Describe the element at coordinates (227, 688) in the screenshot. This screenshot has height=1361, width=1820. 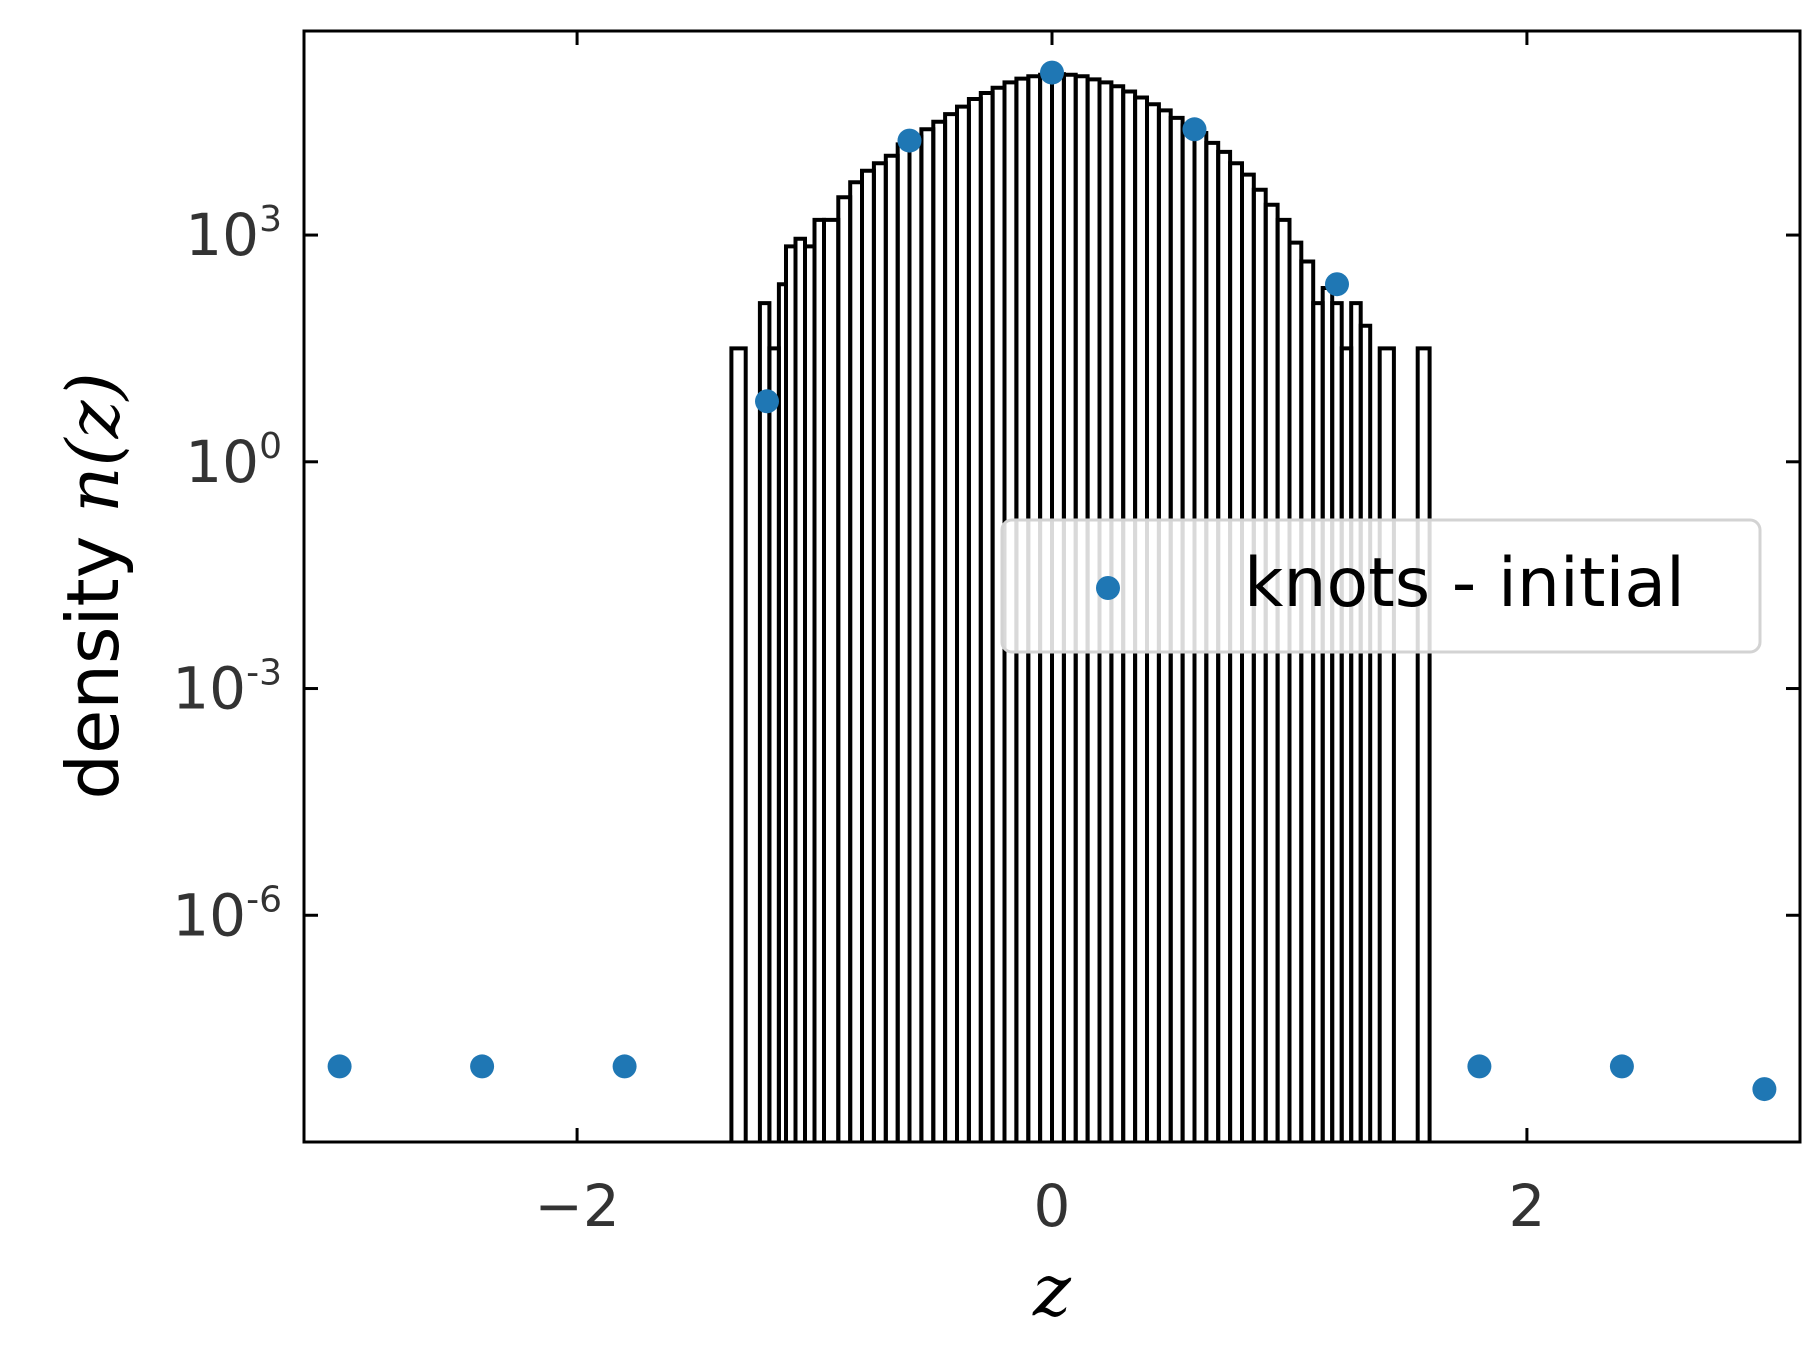
I see `y-tick-label: 10⁻³` at that location.